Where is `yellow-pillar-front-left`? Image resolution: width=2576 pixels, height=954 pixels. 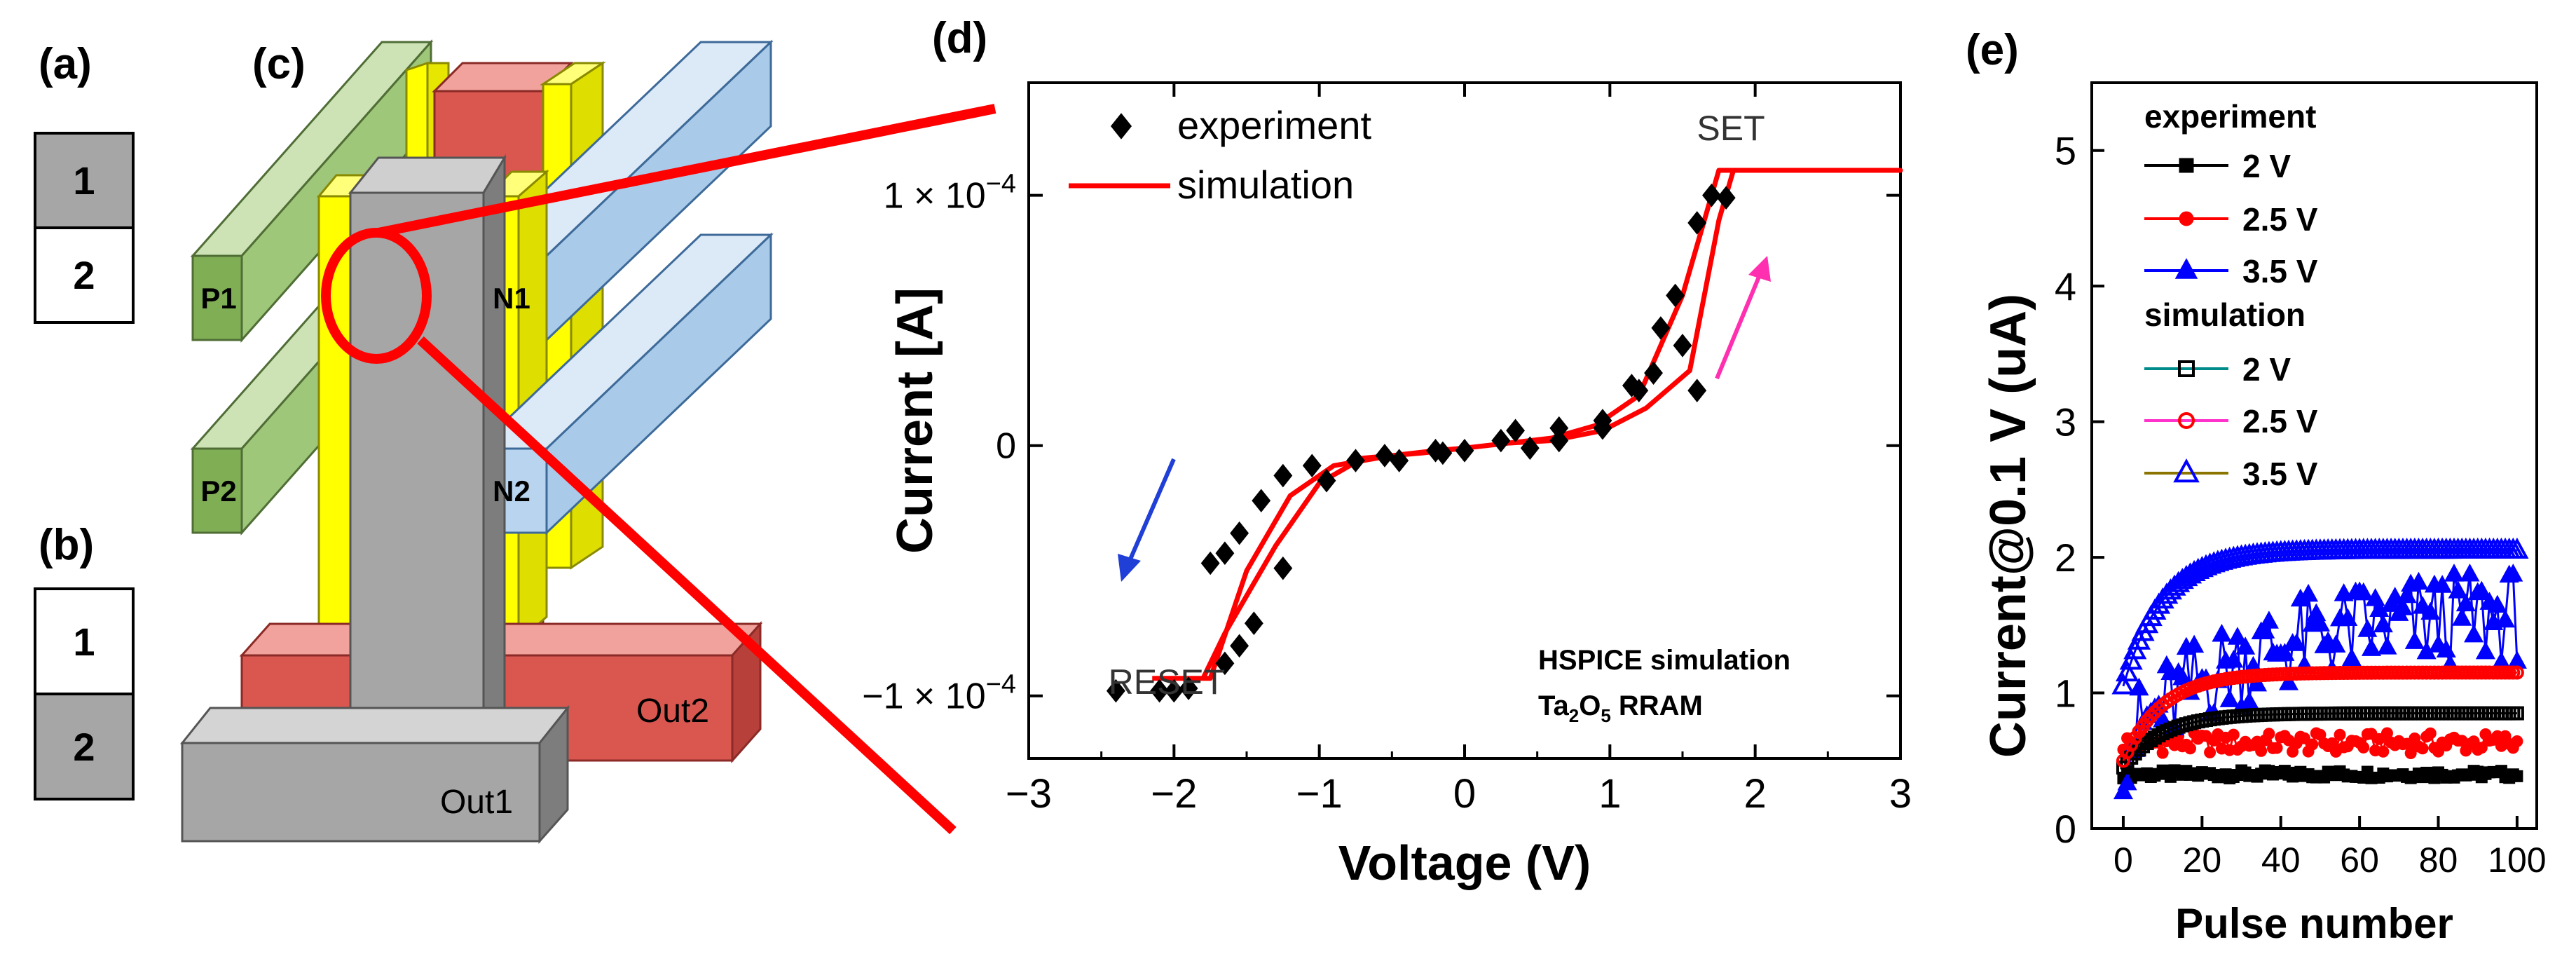 yellow-pillar-front-left is located at coordinates (345, 410).